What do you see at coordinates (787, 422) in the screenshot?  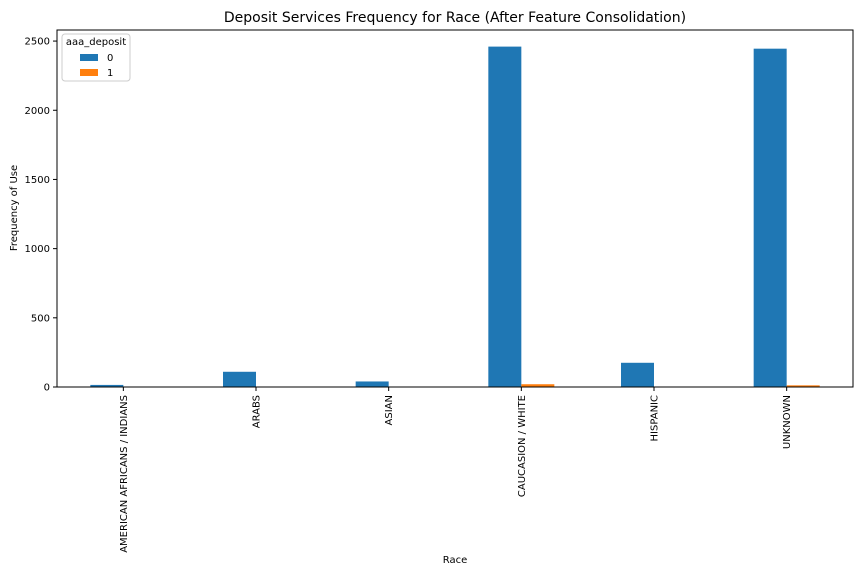 I see `x-tick-label: UNKNOWN` at bounding box center [787, 422].